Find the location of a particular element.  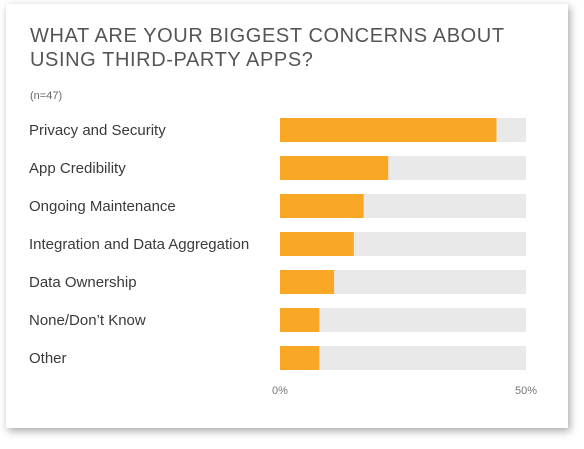

category-label: Ongoing Maintenance is located at coordinates (102, 206).